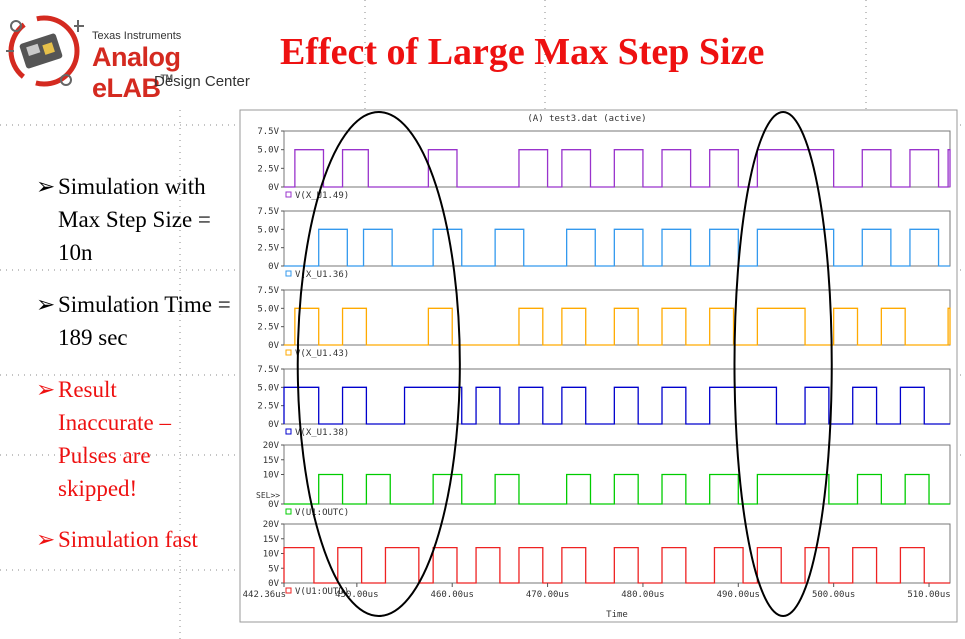 The width and height of the screenshot is (965, 639). Describe the element at coordinates (833, 595) in the screenshot. I see `x-tick-label: 500.00us` at that location.